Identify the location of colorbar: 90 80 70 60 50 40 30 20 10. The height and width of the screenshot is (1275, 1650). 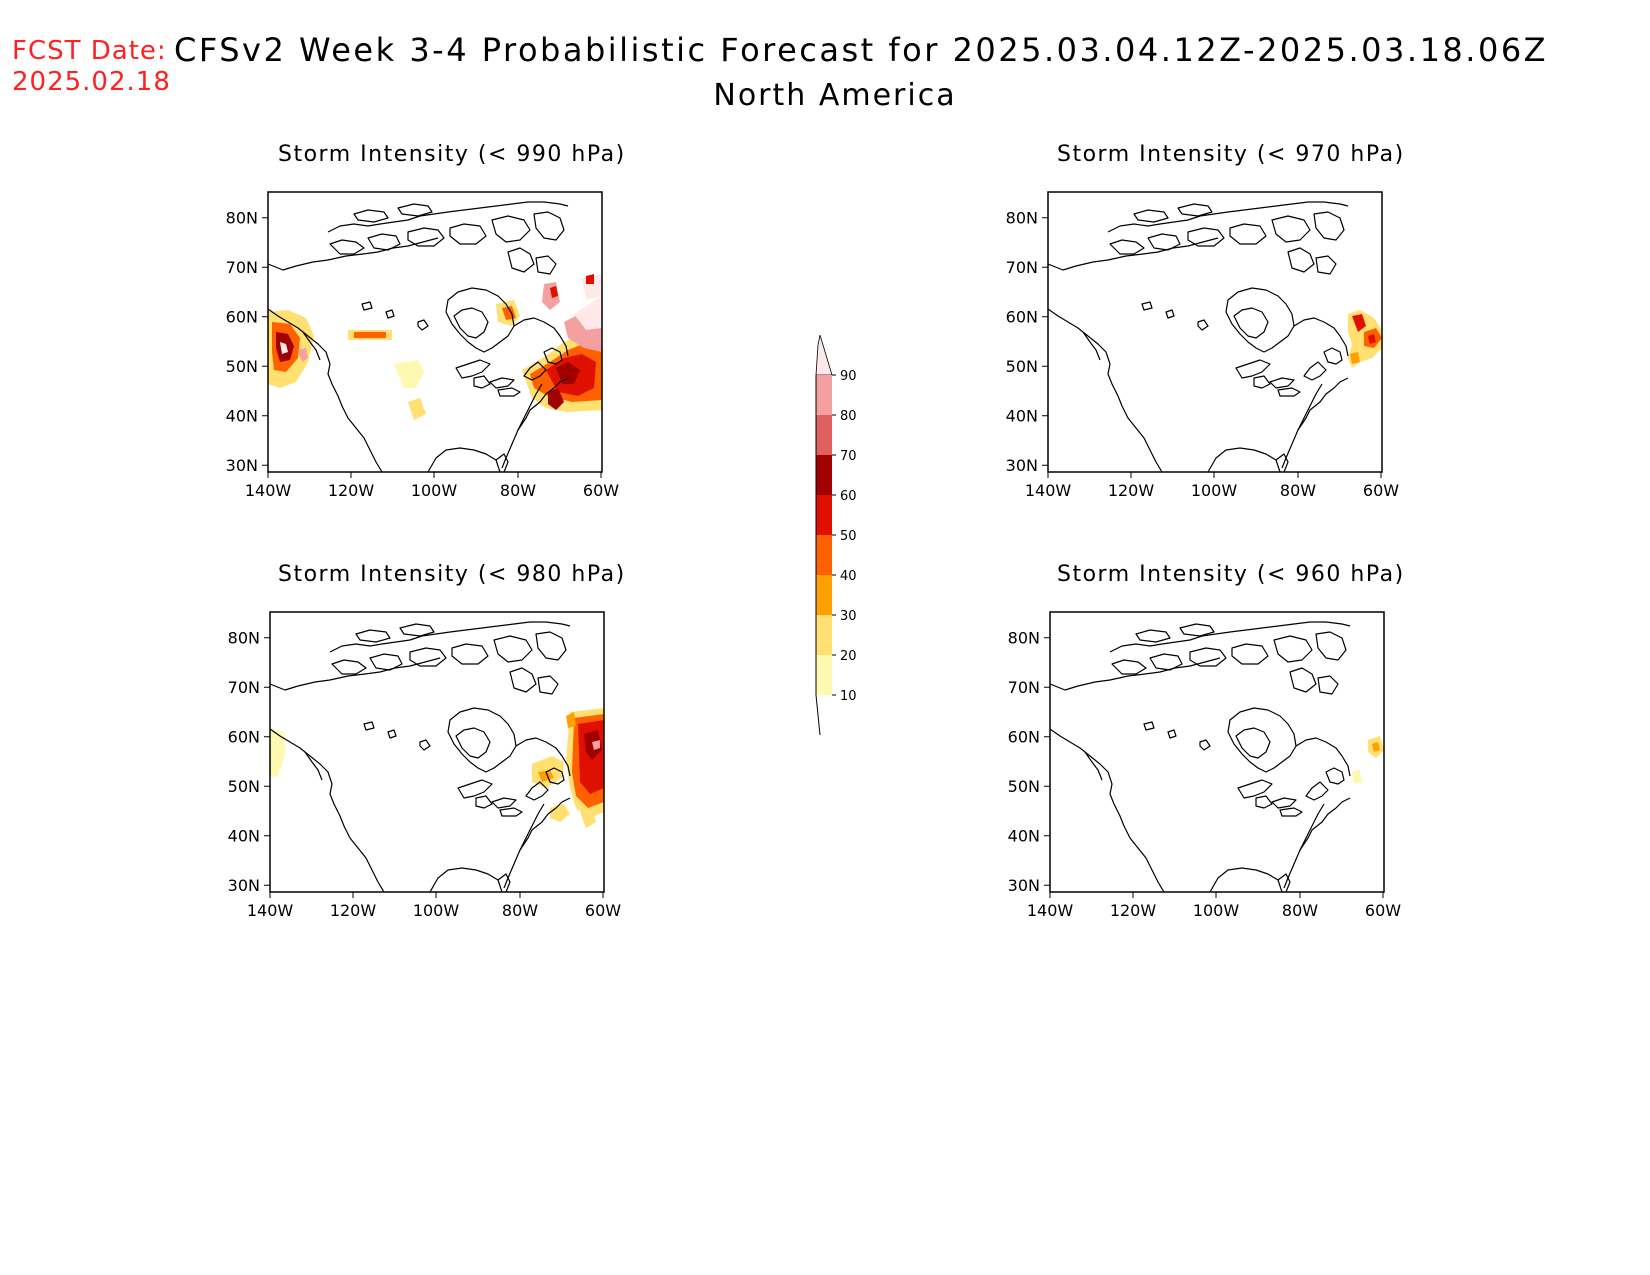
(836, 535).